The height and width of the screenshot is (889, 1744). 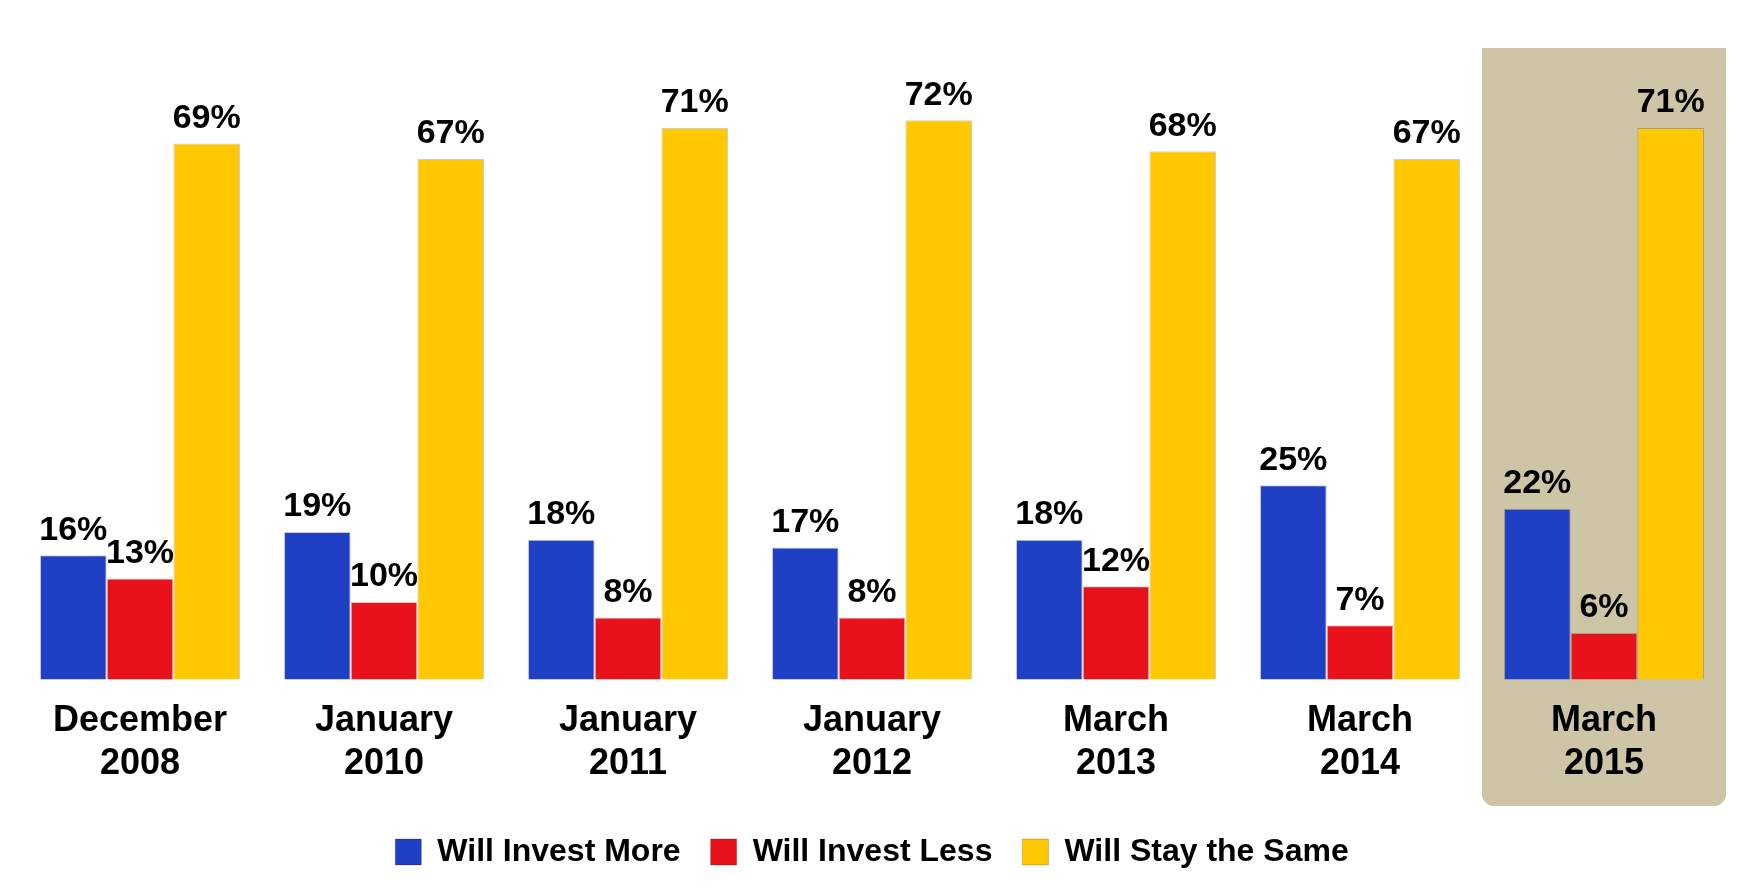 What do you see at coordinates (1206, 849) in the screenshot?
I see `legend-label: Will Stay the Same` at bounding box center [1206, 849].